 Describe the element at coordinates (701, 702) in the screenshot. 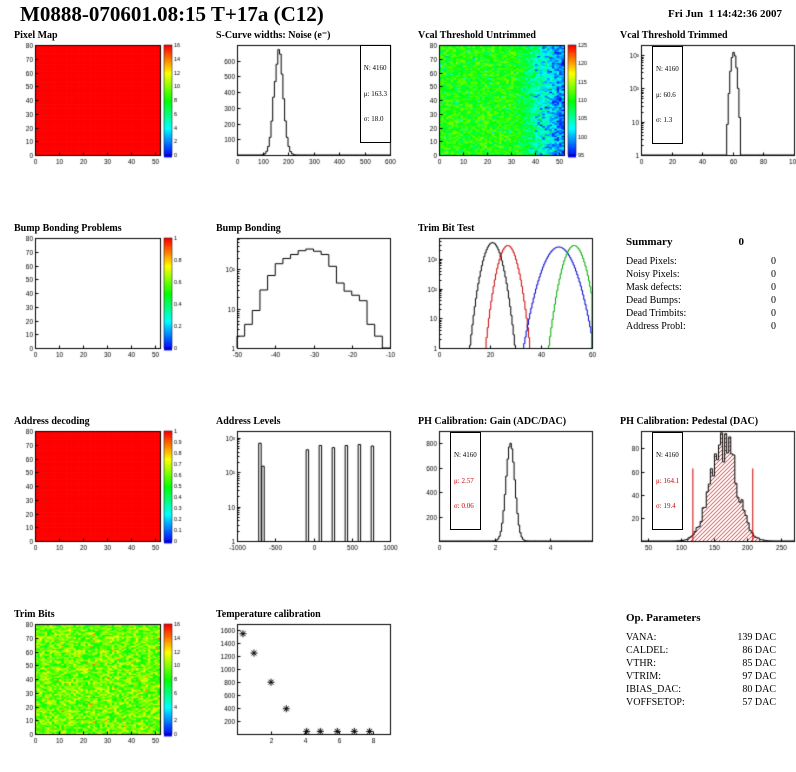

I see `op-parameter-row: VOFFSETOP: 57 DAC` at that location.